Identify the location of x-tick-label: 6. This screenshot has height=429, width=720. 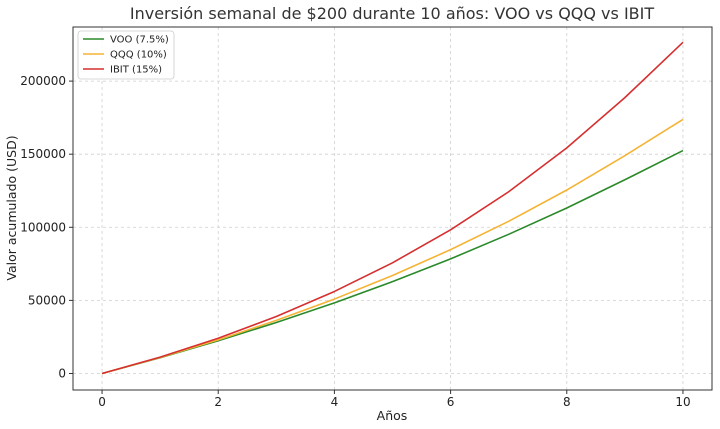
(451, 402).